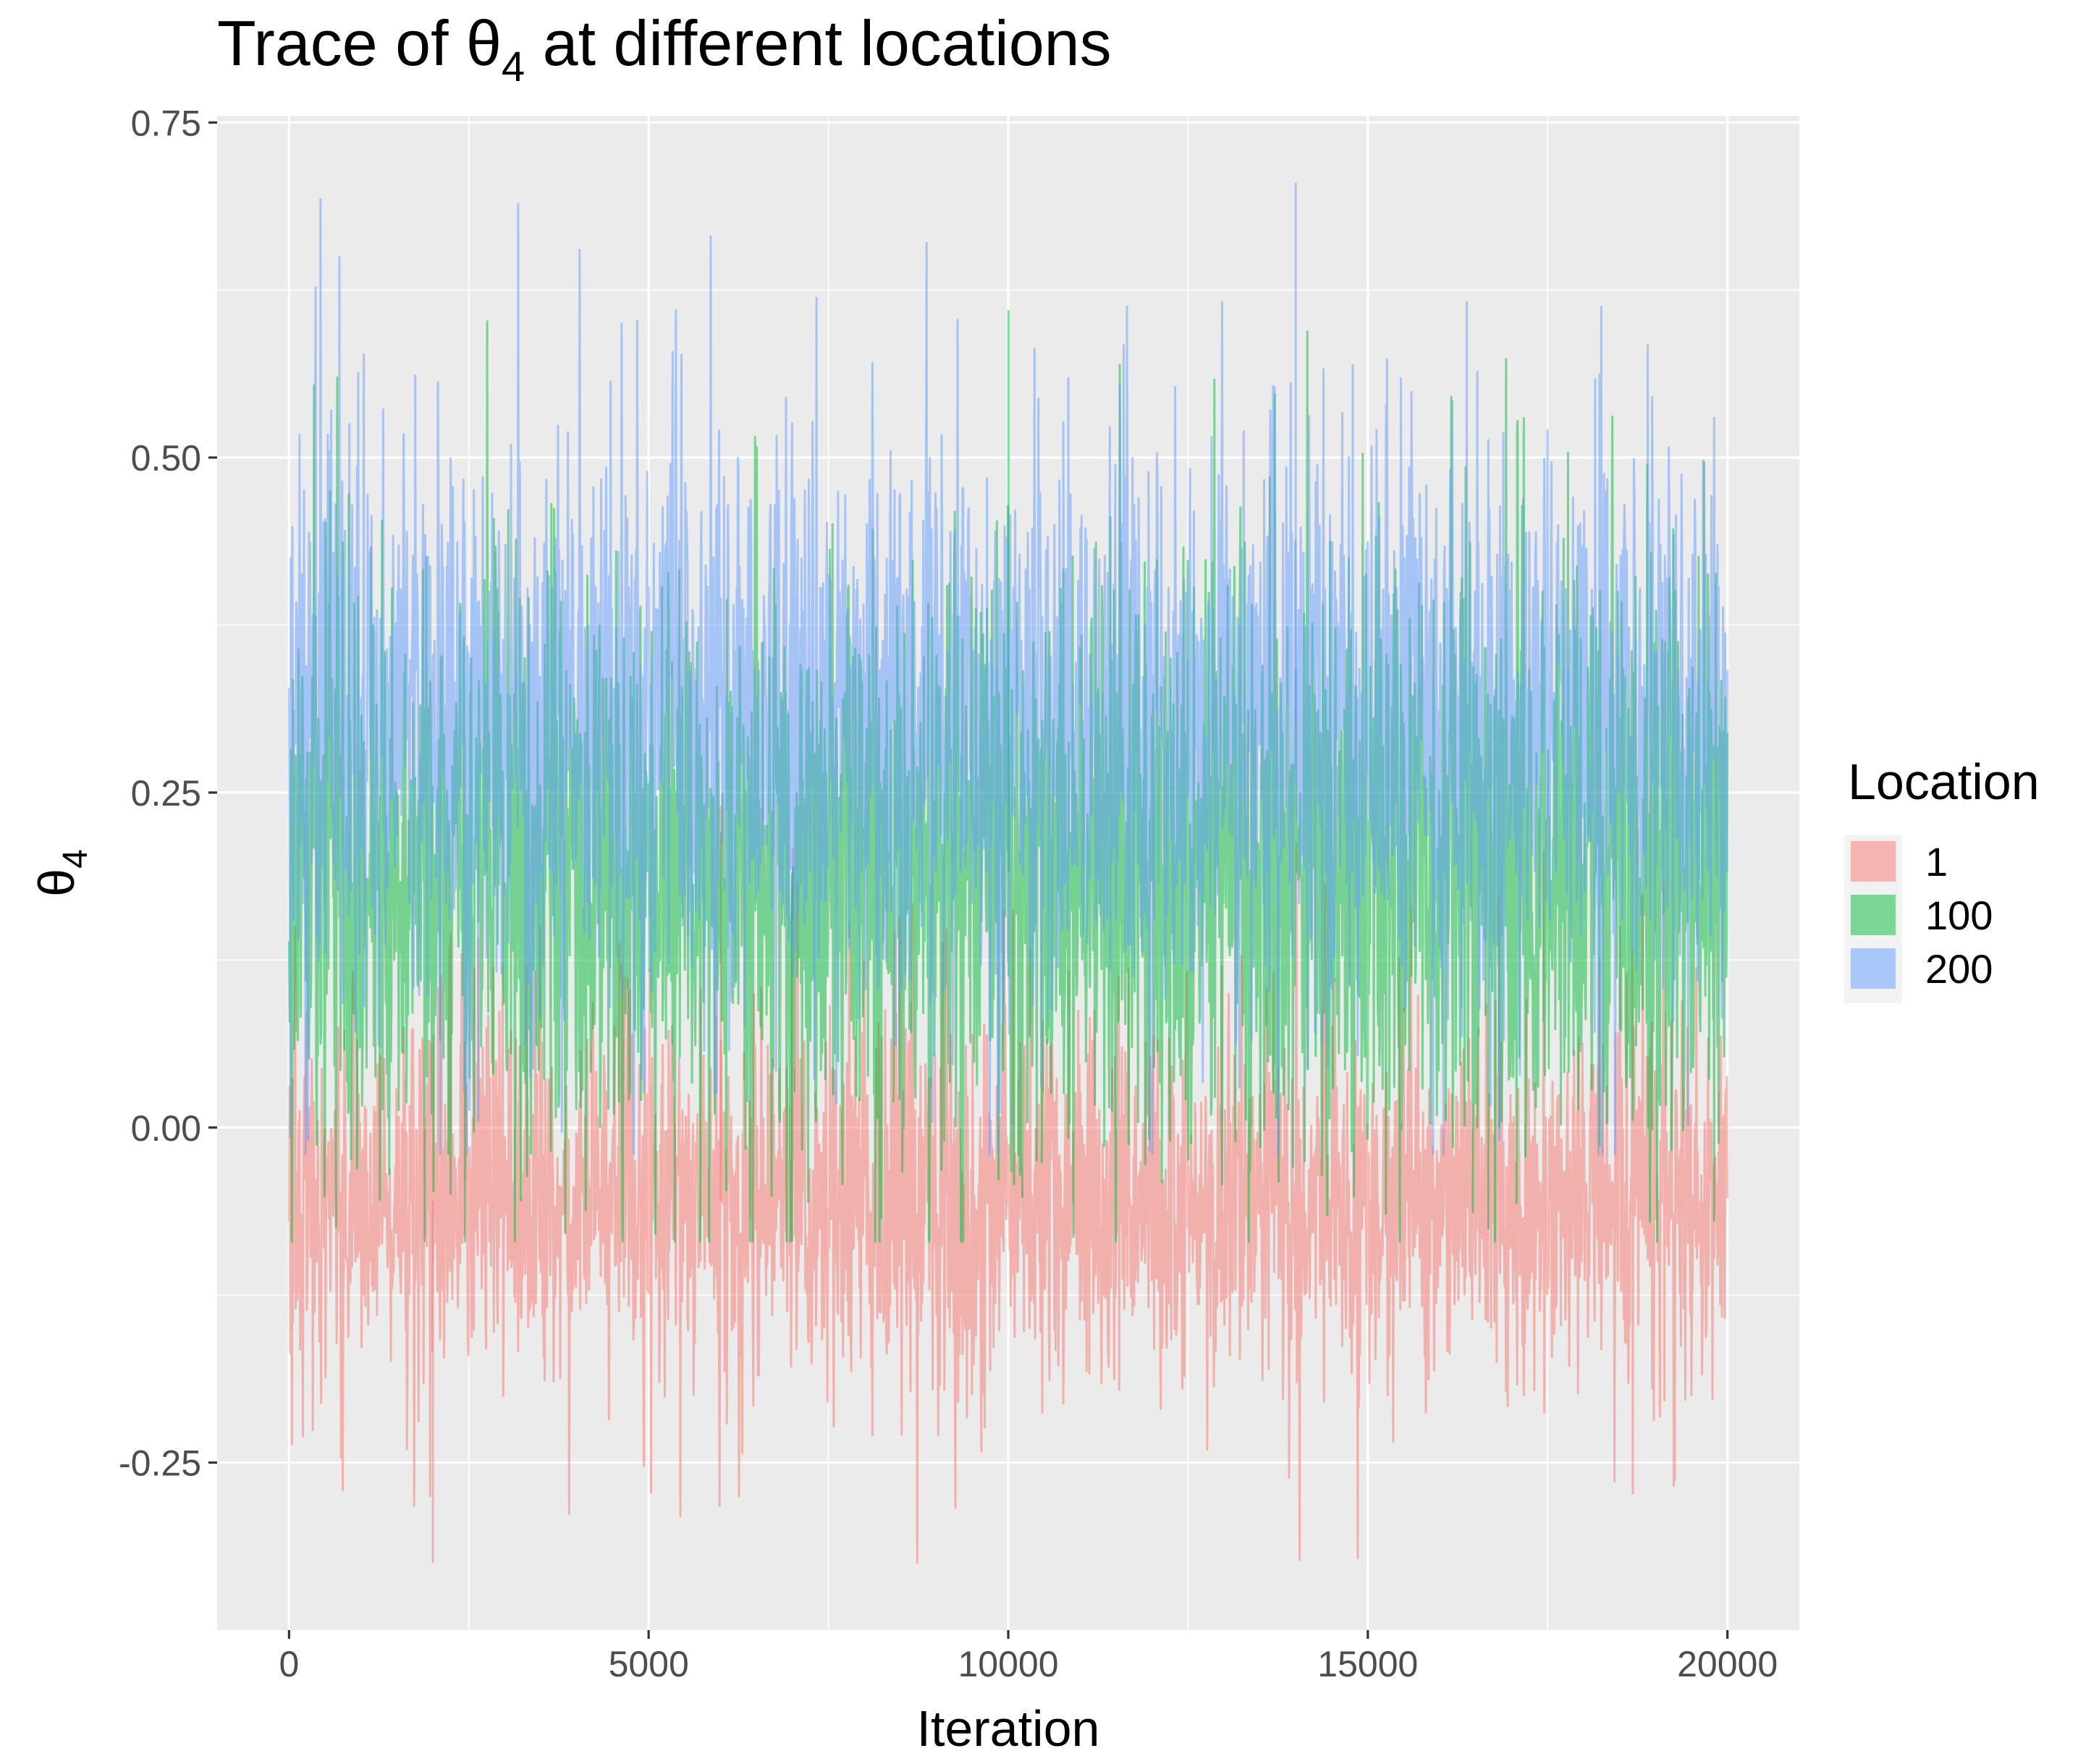 This screenshot has height=1764, width=2099. What do you see at coordinates (1367, 1664) in the screenshot?
I see `x-tick-label: 15000` at bounding box center [1367, 1664].